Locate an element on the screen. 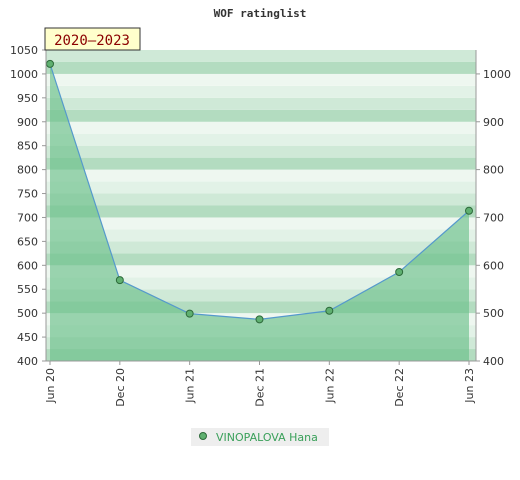 Image resolution: width=520 pixels, height=480 pixels. left-tick-label: 500 is located at coordinates (27, 313).